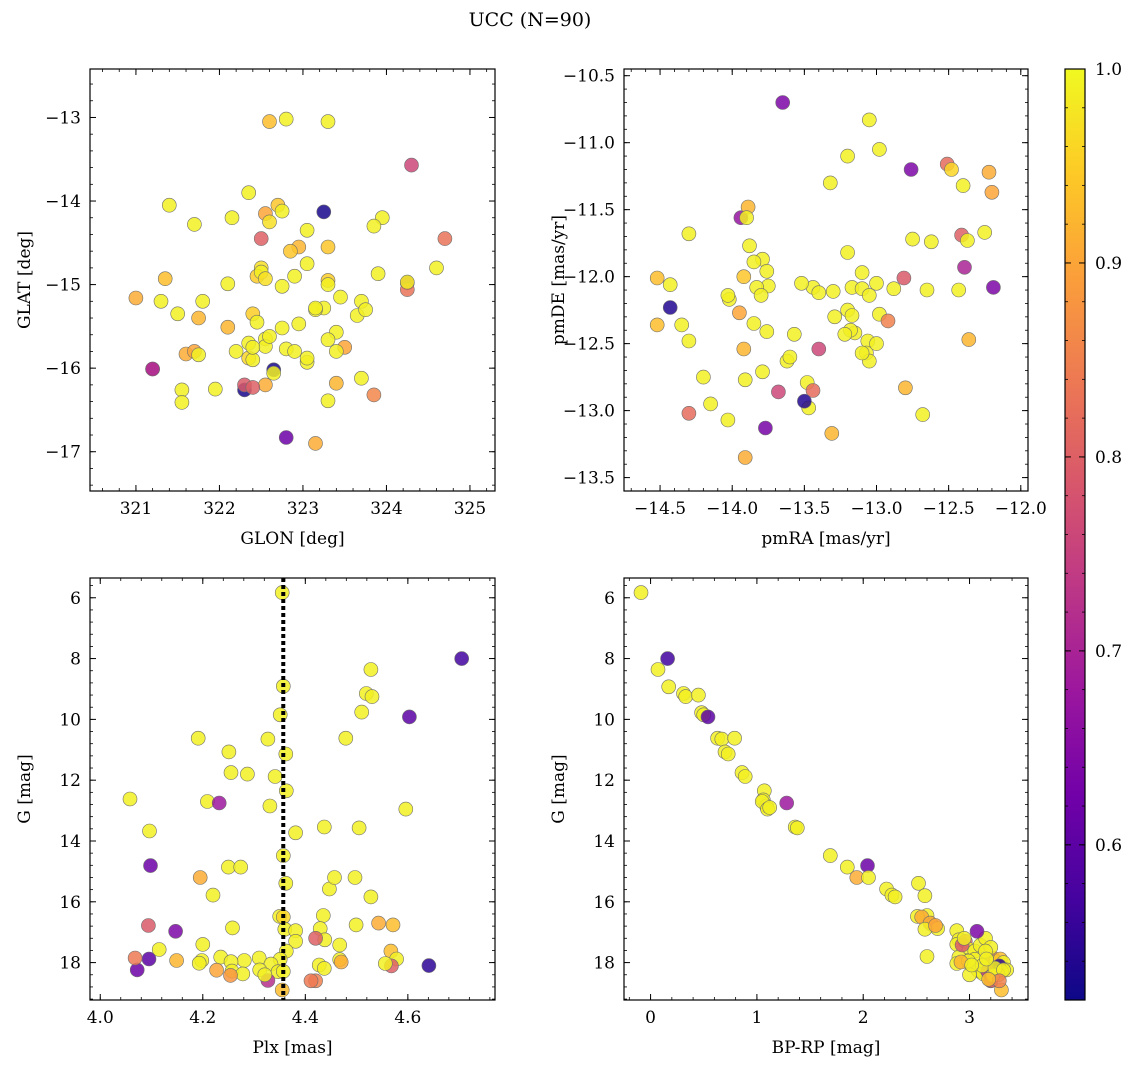  I want to click on y-tick-label: 12, so click(70, 781).